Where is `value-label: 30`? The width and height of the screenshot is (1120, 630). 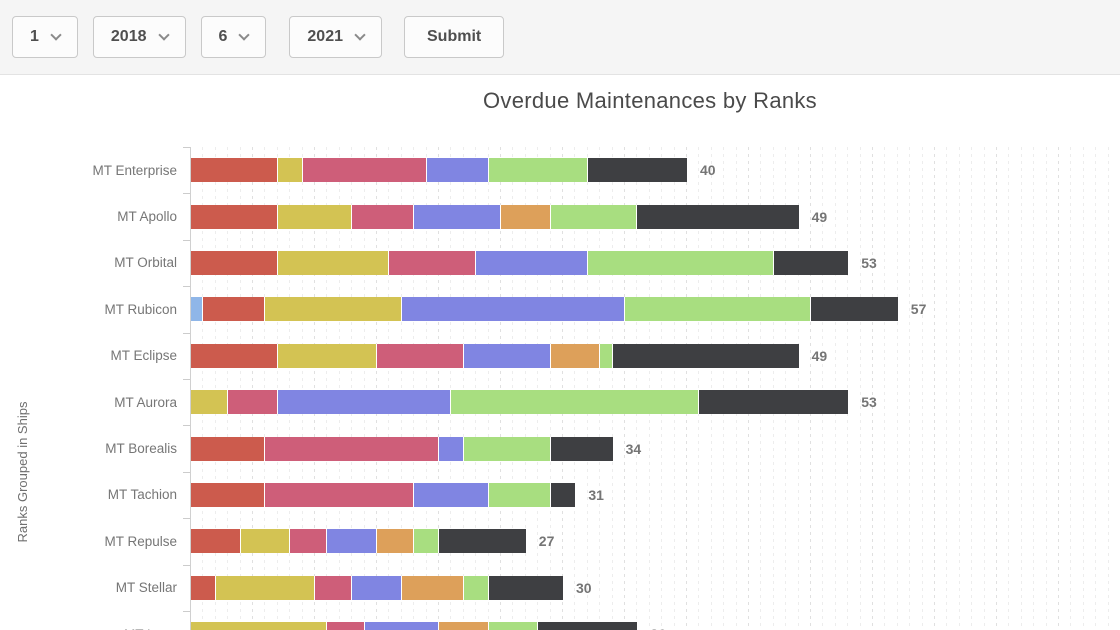
value-label: 30 is located at coordinates (584, 587).